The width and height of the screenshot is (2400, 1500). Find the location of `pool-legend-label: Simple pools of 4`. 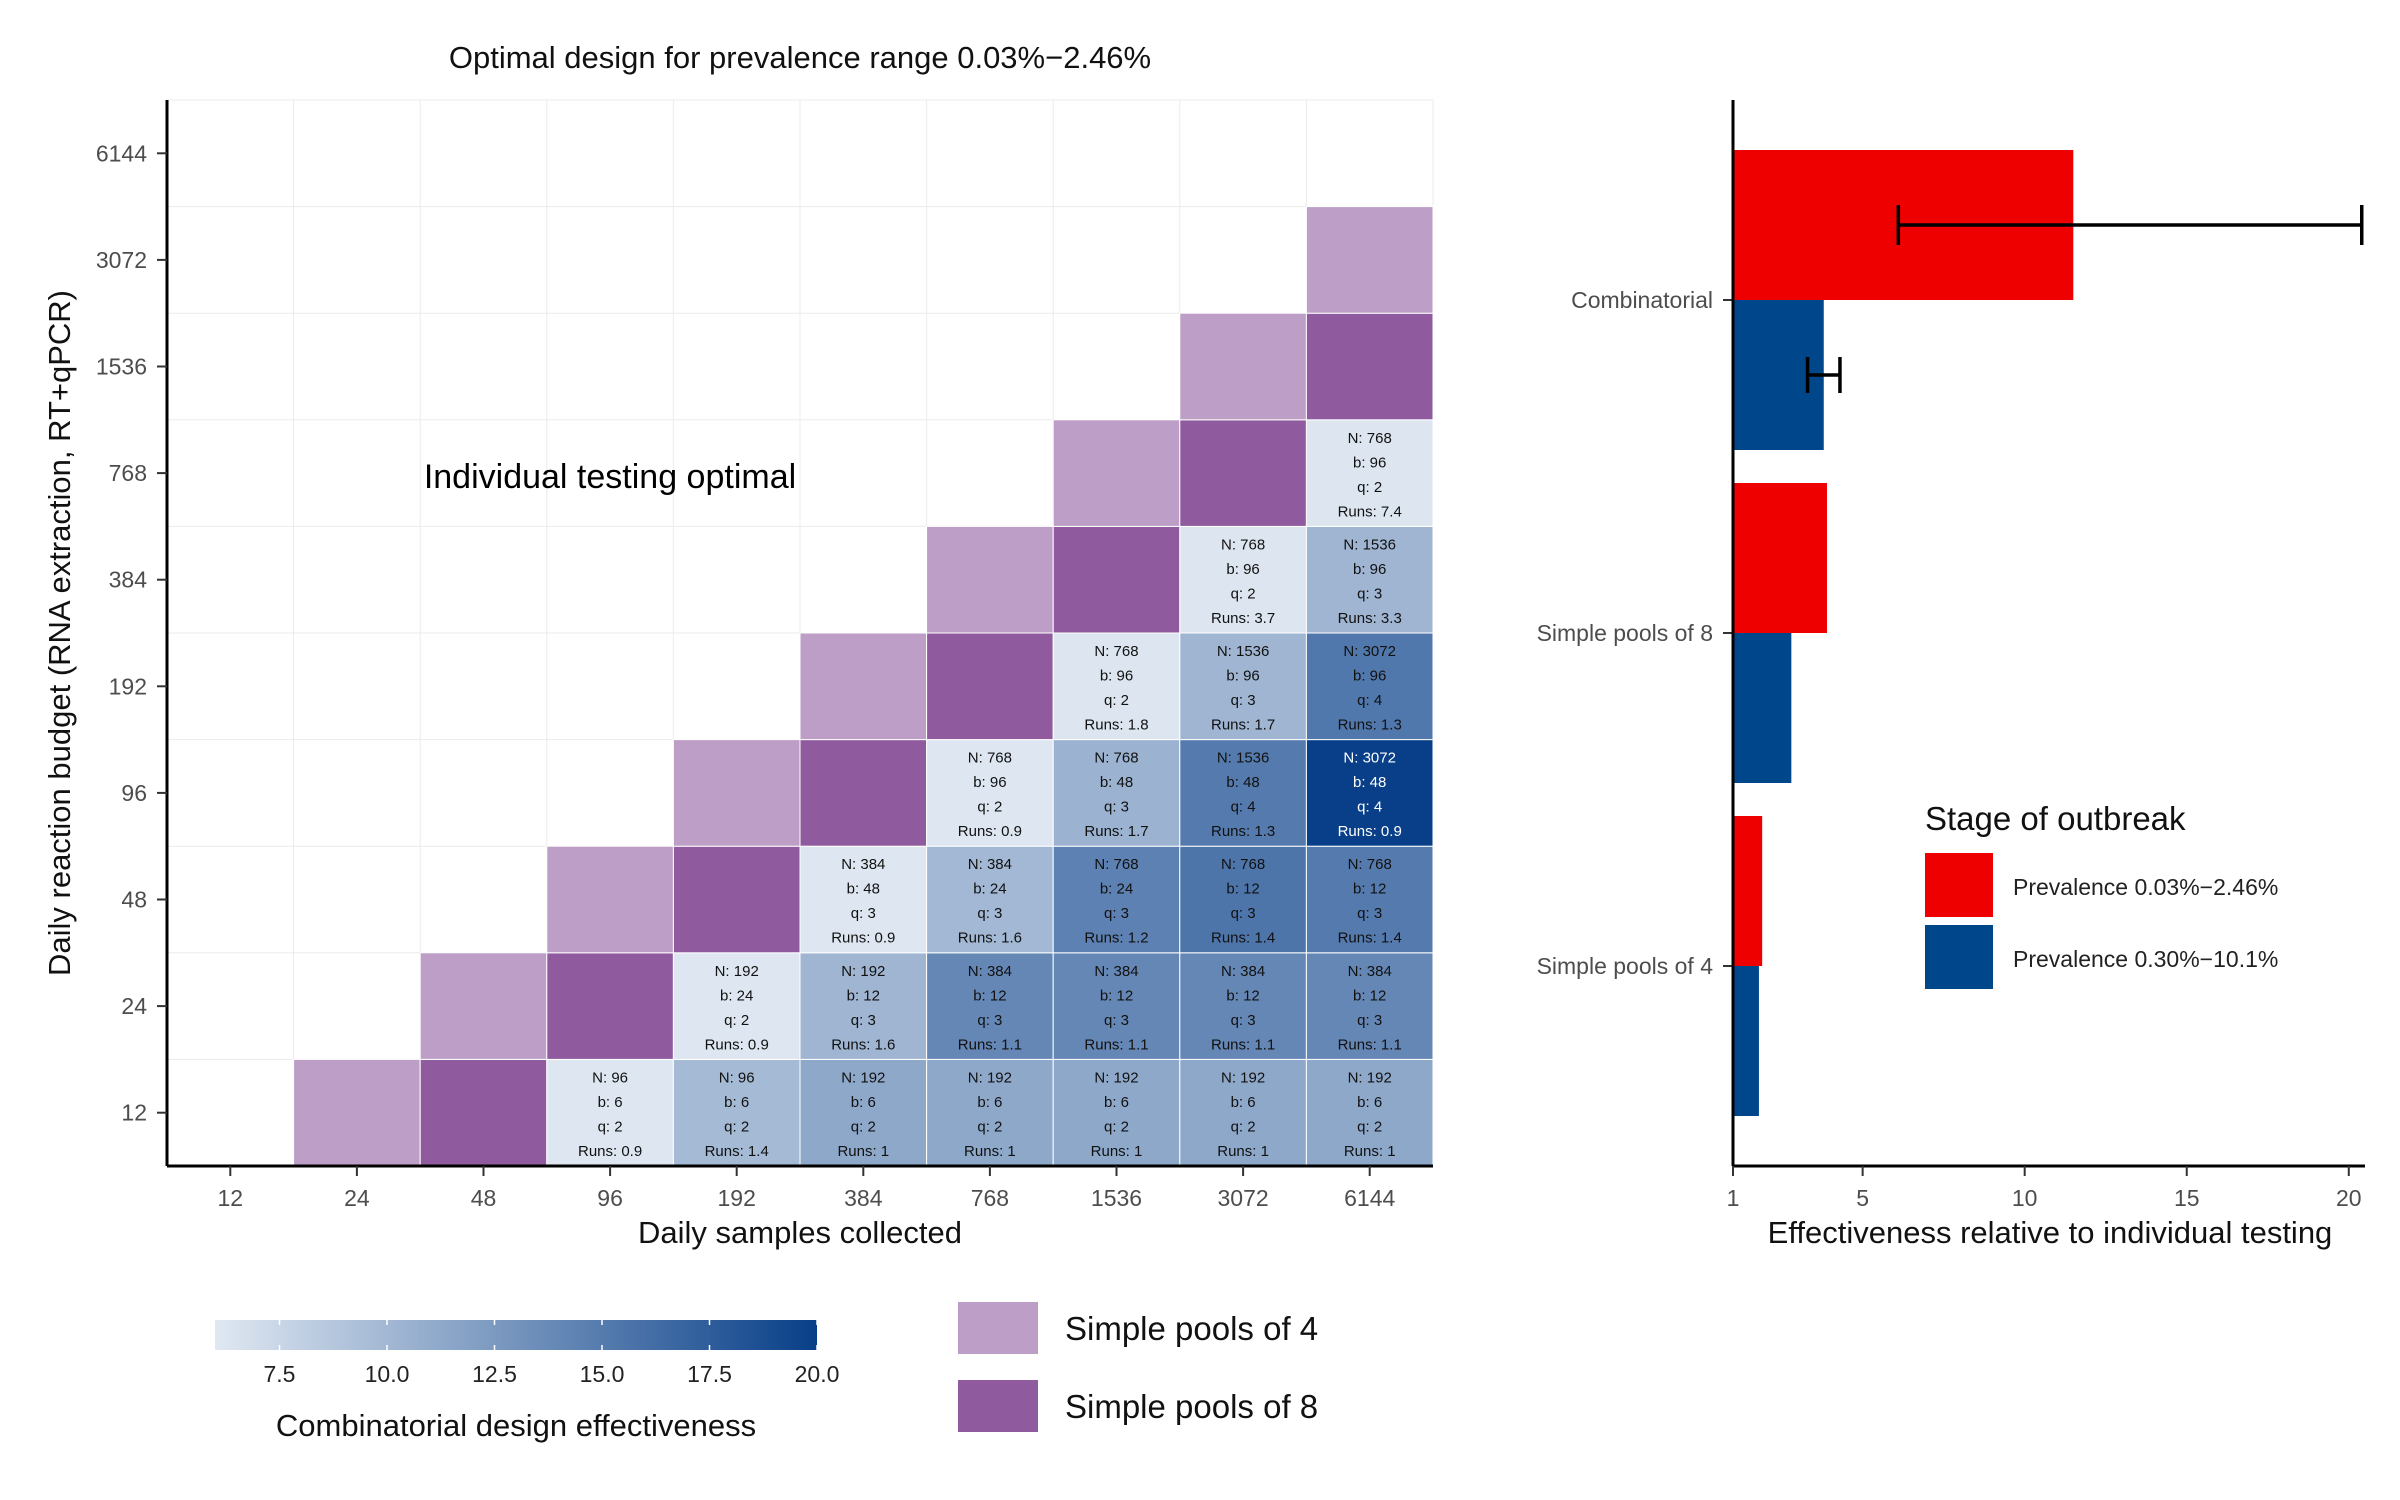

pool-legend-label: Simple pools of 4 is located at coordinates (1191, 1328).